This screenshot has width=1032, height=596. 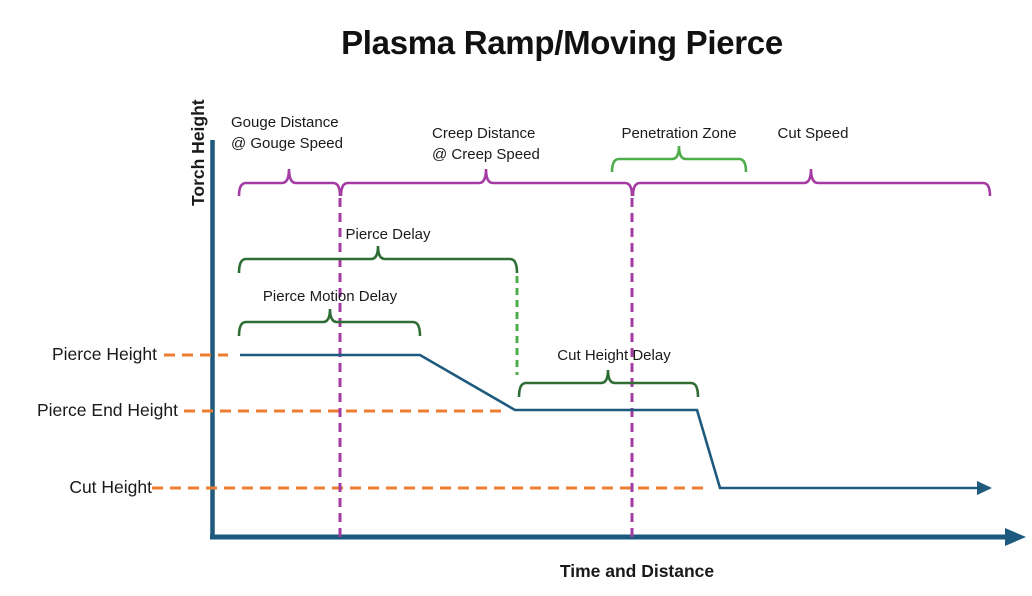 I want to click on gouge-distance-label: Gouge Distance @ Gouge Speed, so click(x=287, y=133).